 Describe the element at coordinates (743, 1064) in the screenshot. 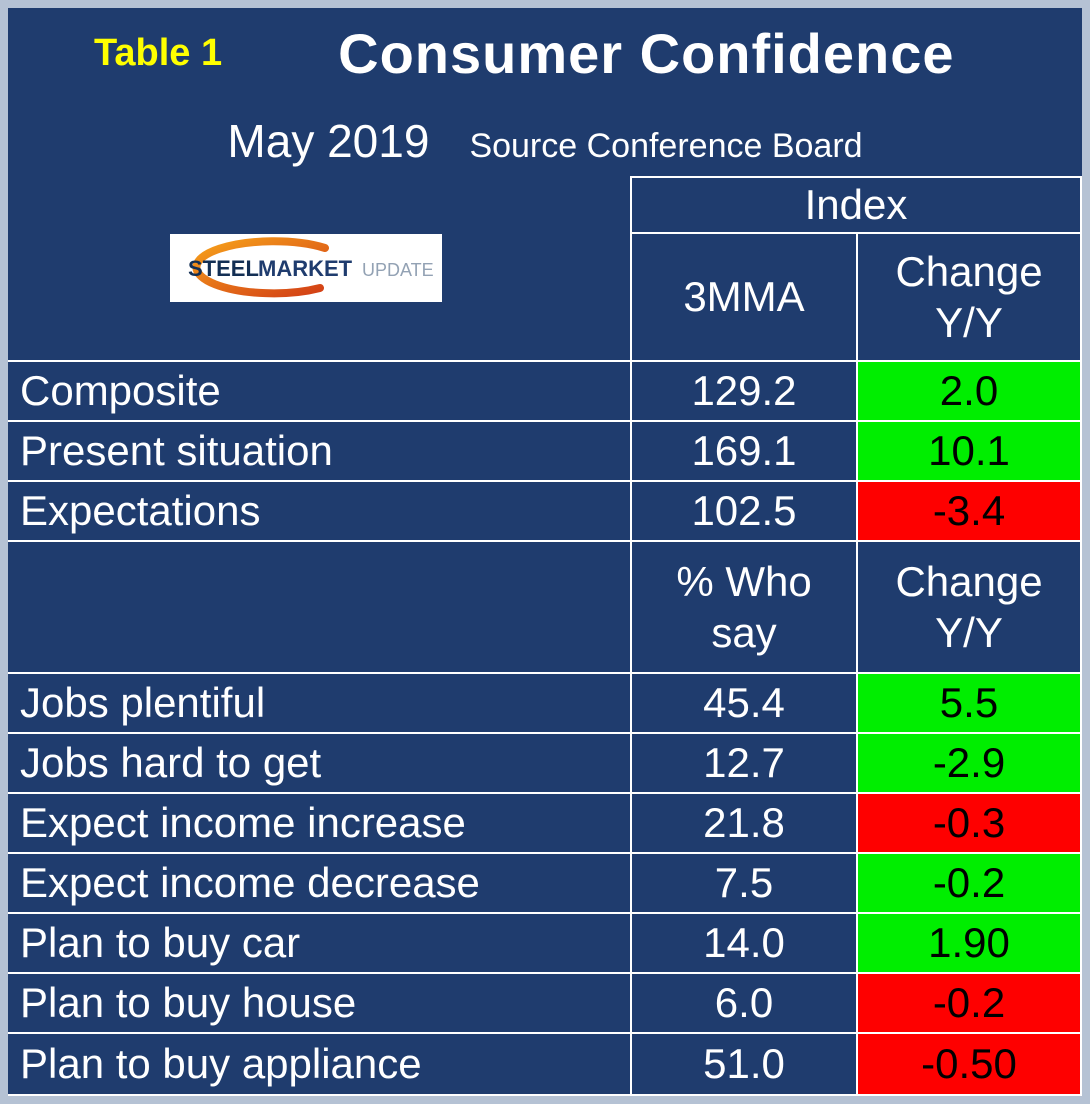

I see `row-value: 51.0` at that location.